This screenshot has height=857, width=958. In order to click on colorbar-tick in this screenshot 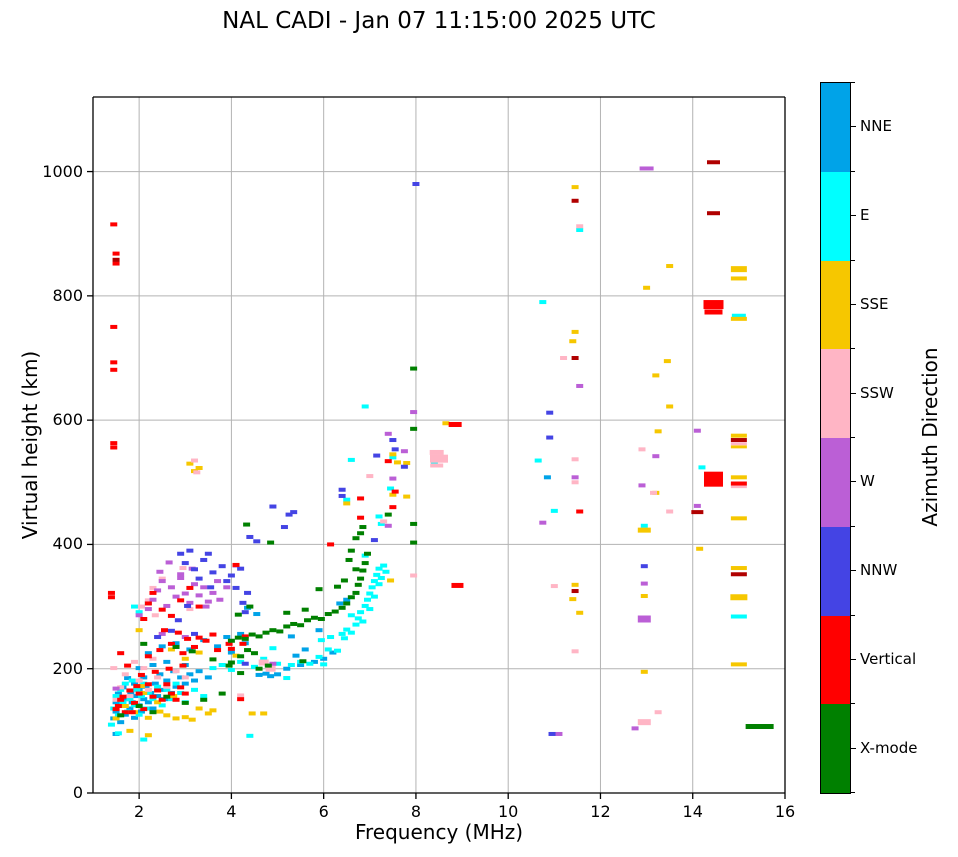, I will do `click(853, 304)`.